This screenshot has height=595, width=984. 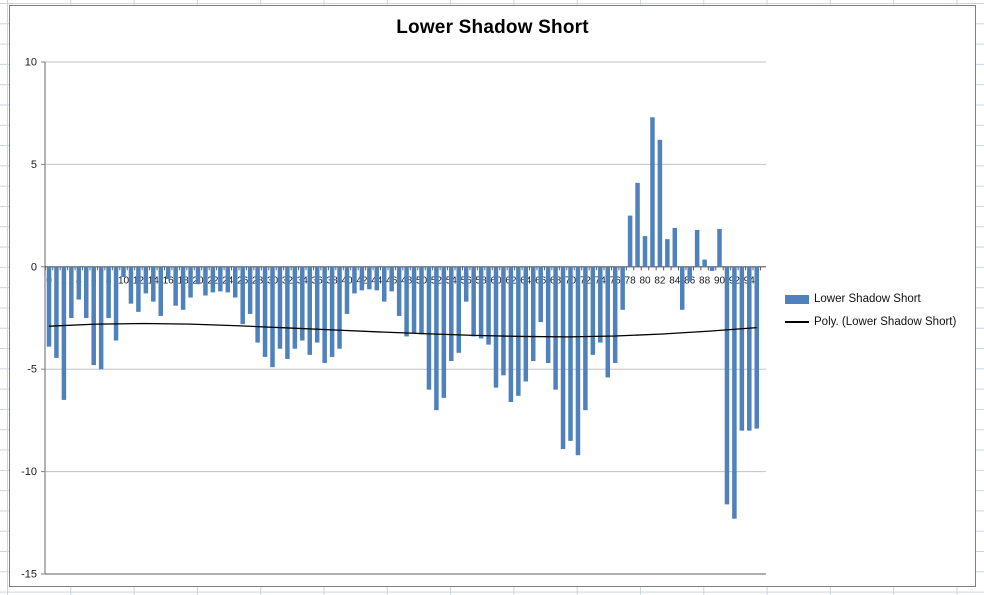 What do you see at coordinates (882, 322) in the screenshot?
I see `legend-item-trendline: Poly. (Lower Shadow Short)` at bounding box center [882, 322].